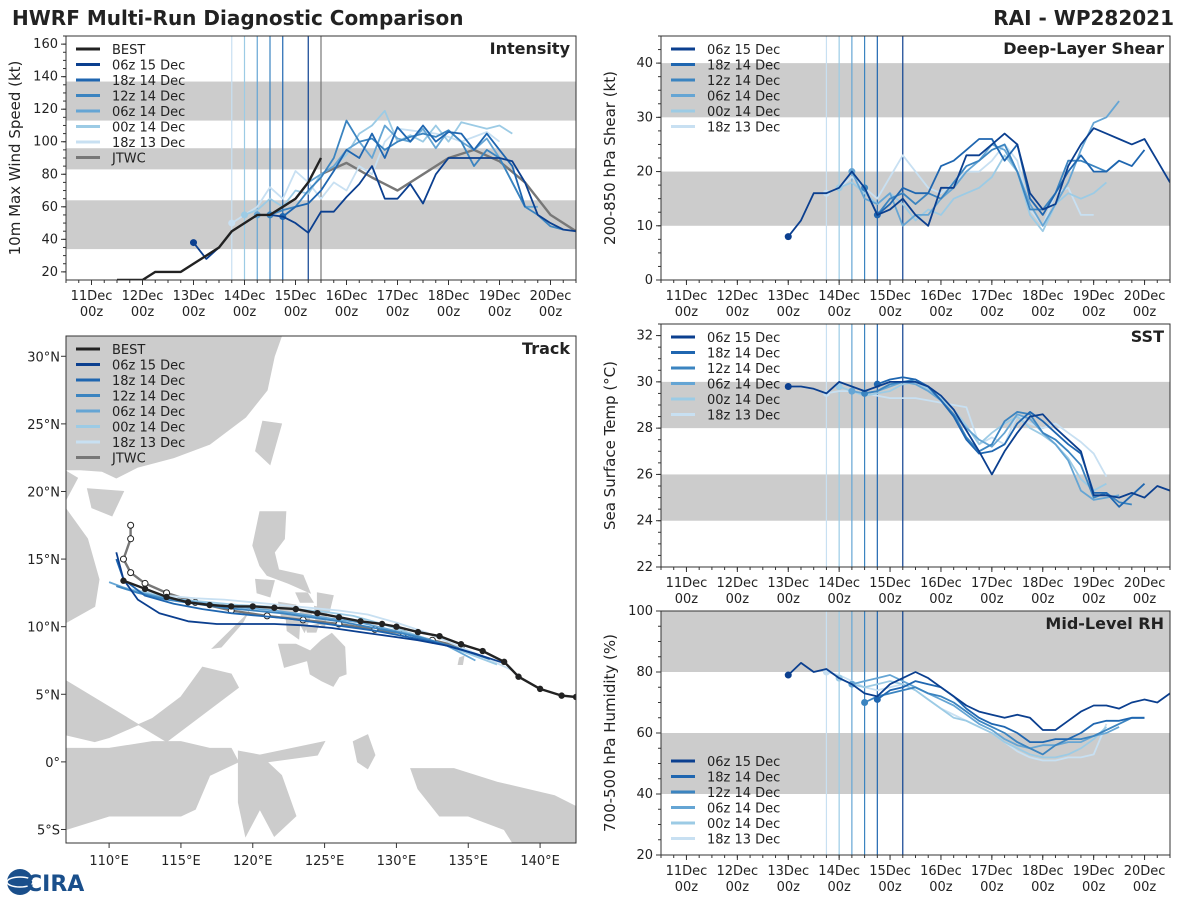  What do you see at coordinates (43, 425) in the screenshot?
I see `track-lat-label: 25°N` at bounding box center [43, 425].